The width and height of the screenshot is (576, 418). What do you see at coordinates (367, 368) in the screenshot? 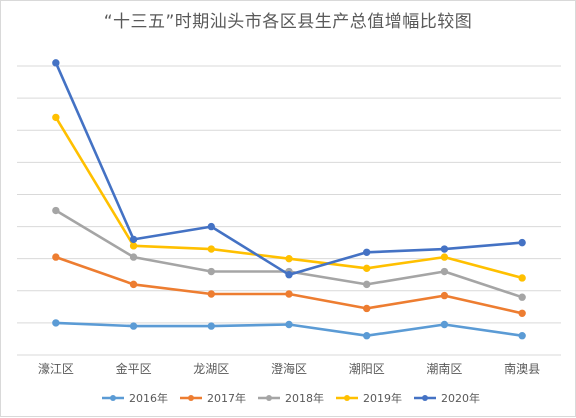
I see `x-tick-label: 潮阳区` at bounding box center [367, 368].